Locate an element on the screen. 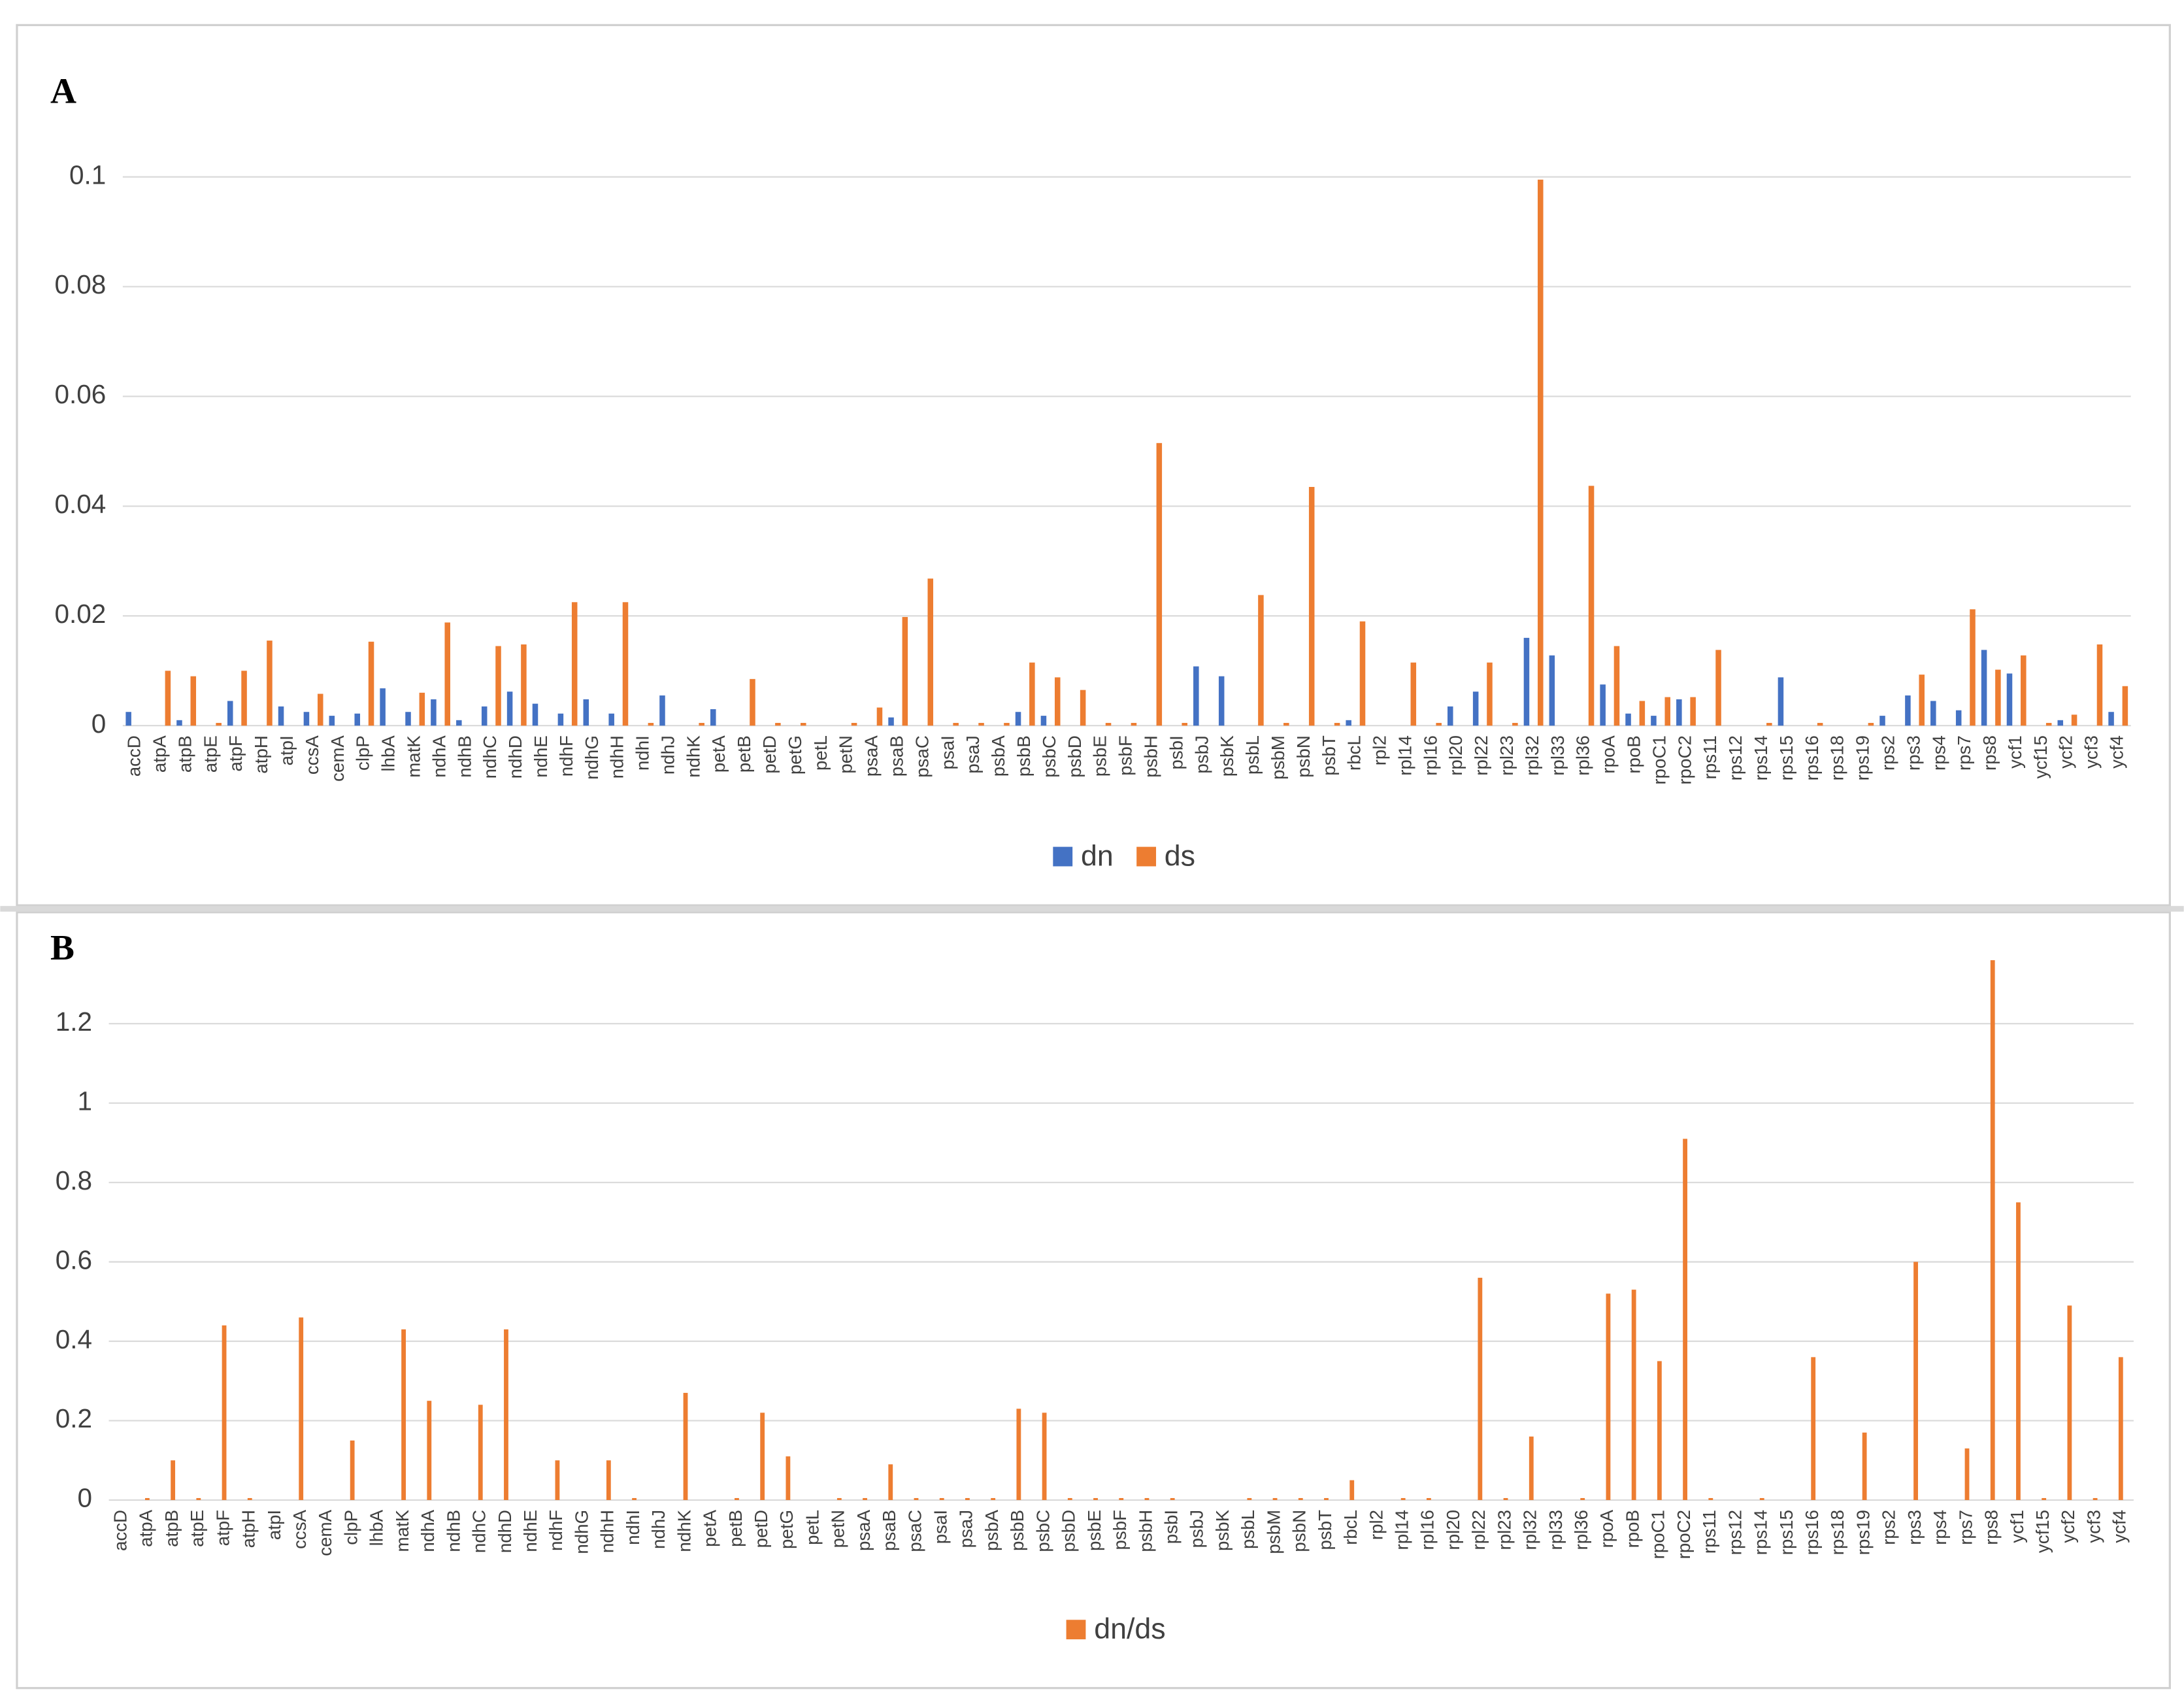 The height and width of the screenshot is (1702, 2184). x-tick-label: psbL is located at coordinates (1248, 1530).